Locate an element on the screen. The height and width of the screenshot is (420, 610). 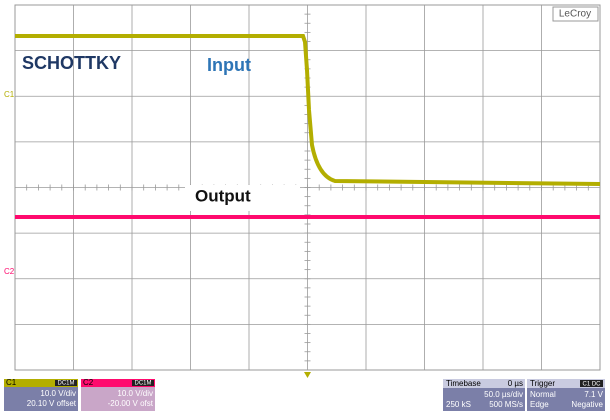
c2-label: C2 is located at coordinates (88, 382).